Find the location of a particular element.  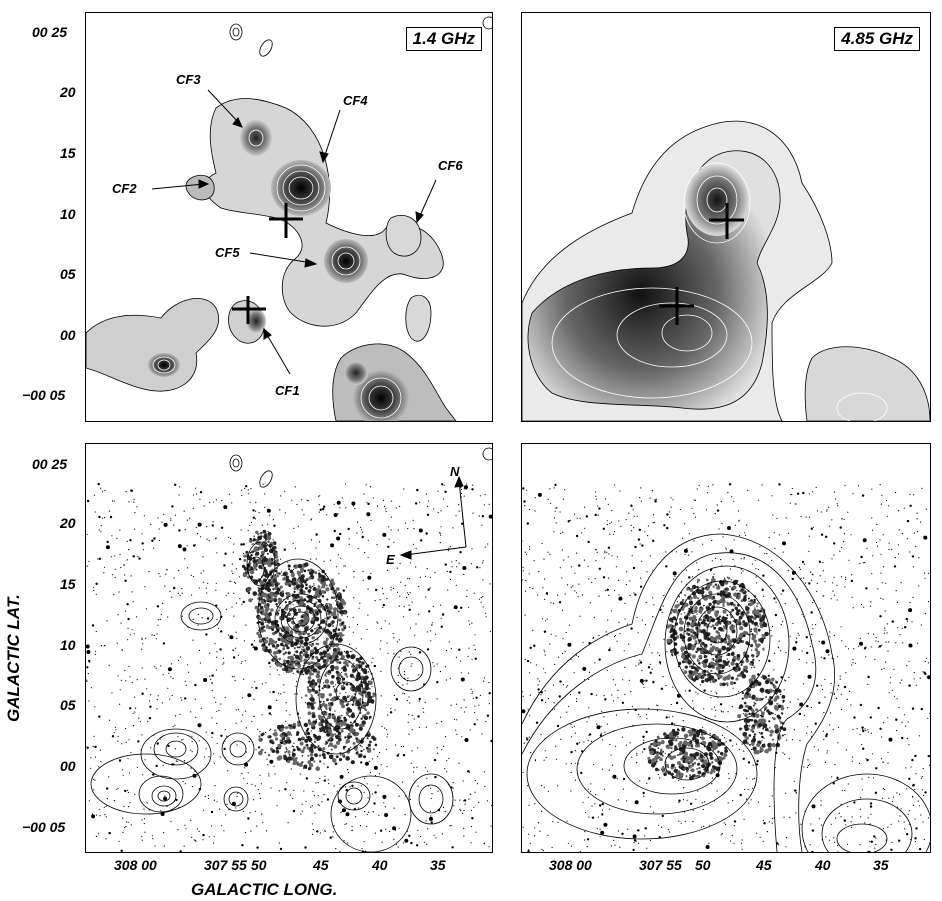

radio-map-4-85ghz is located at coordinates (726, 270).